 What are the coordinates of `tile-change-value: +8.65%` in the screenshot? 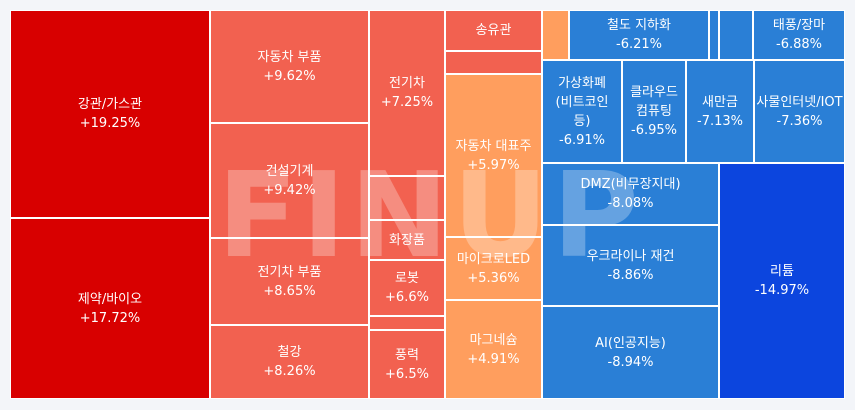 It's located at (289, 291).